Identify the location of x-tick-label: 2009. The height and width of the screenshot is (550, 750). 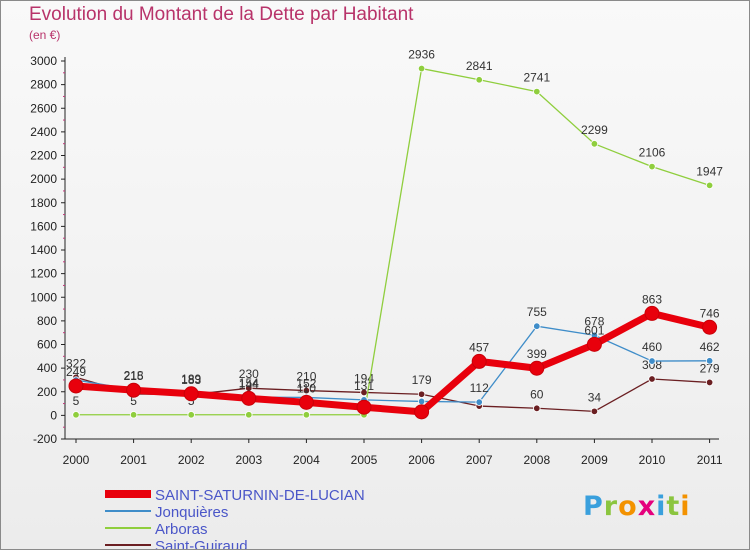
(594, 460).